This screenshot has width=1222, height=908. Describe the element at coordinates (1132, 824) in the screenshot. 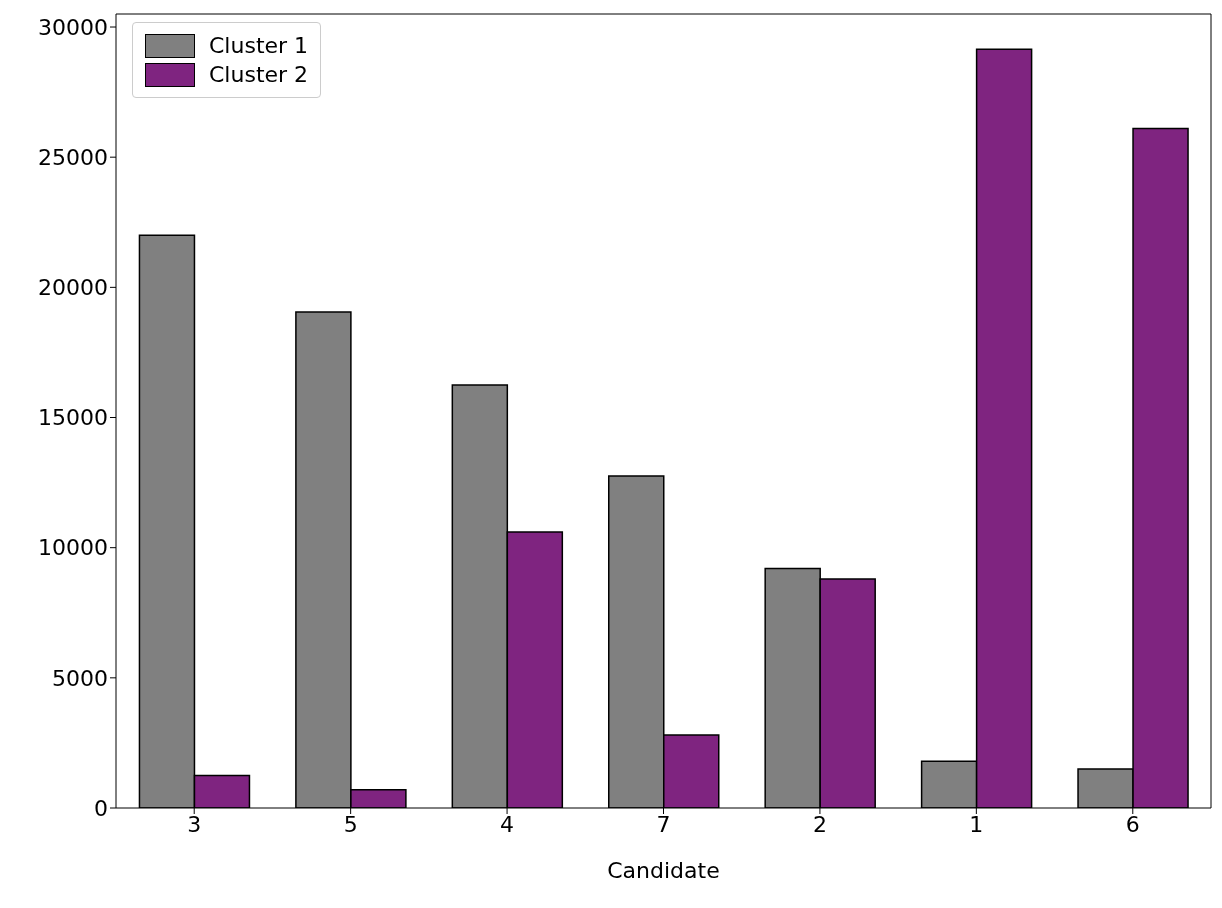

I see `x-tick-label: 6` at that location.